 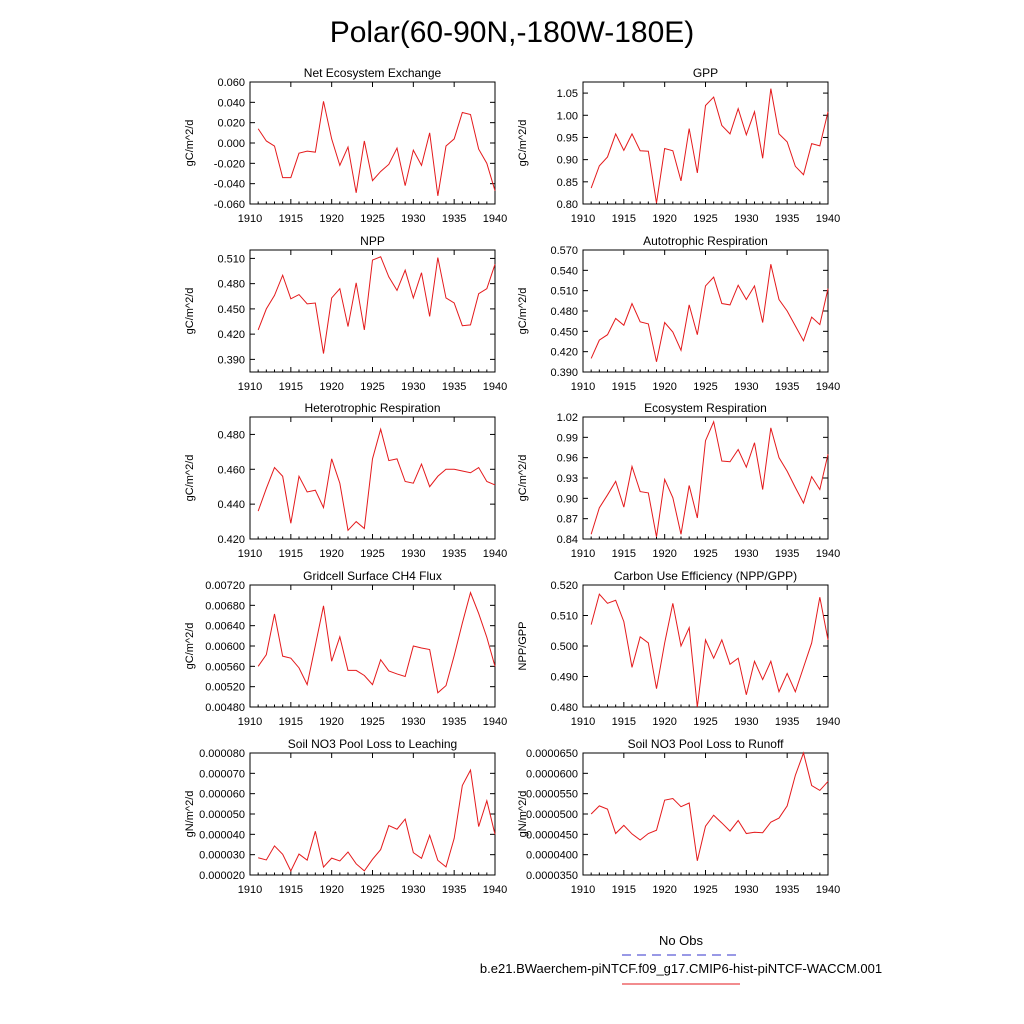 I want to click on y-tick-label: 0.440, so click(x=231, y=505).